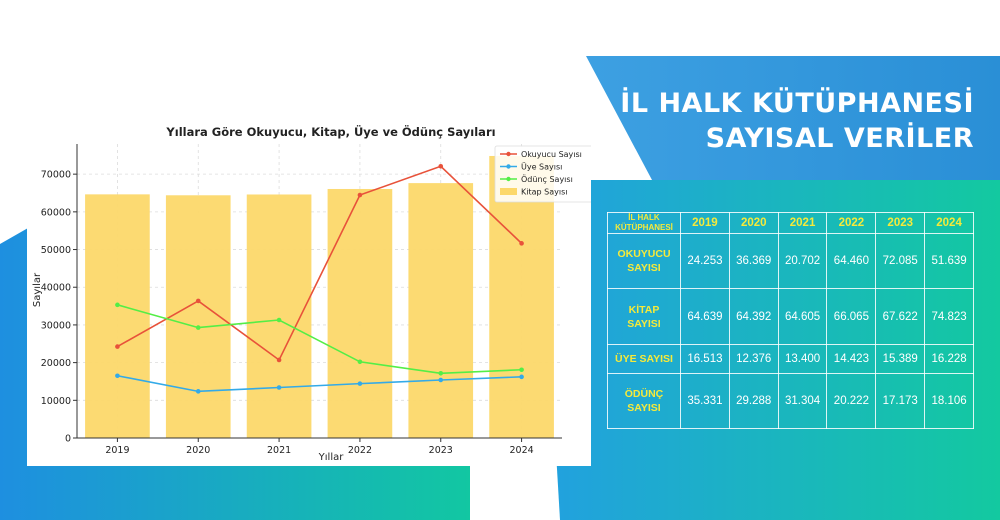 The width and height of the screenshot is (1000, 520). What do you see at coordinates (705, 316) in the screenshot?
I see `table-cell: 64.639` at bounding box center [705, 316].